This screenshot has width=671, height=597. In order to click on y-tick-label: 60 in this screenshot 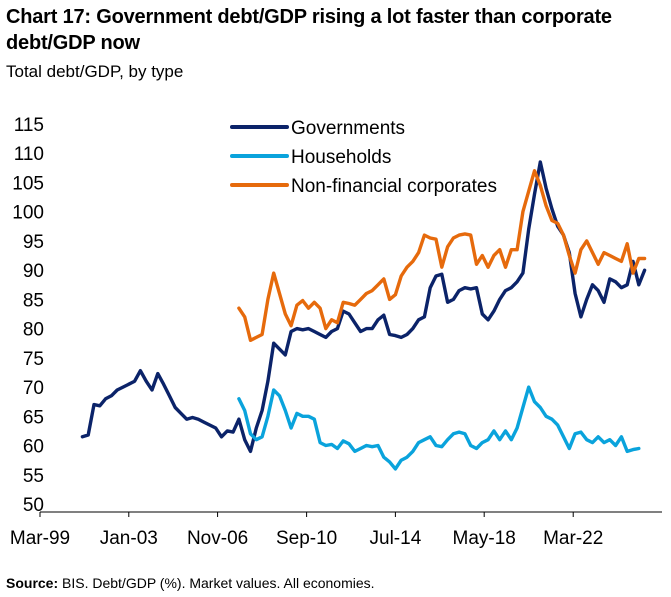, I will do `click(33, 447)`.